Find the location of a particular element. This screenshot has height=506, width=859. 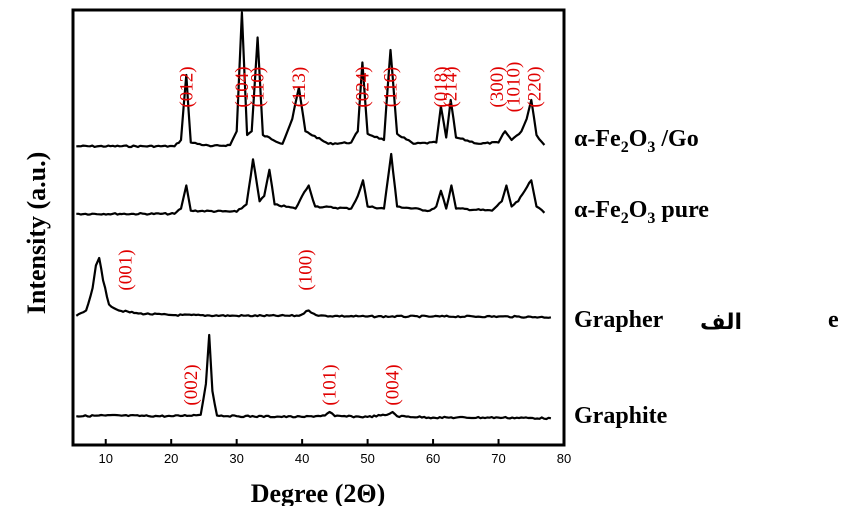

x-tick-label: 30 is located at coordinates (236, 458).